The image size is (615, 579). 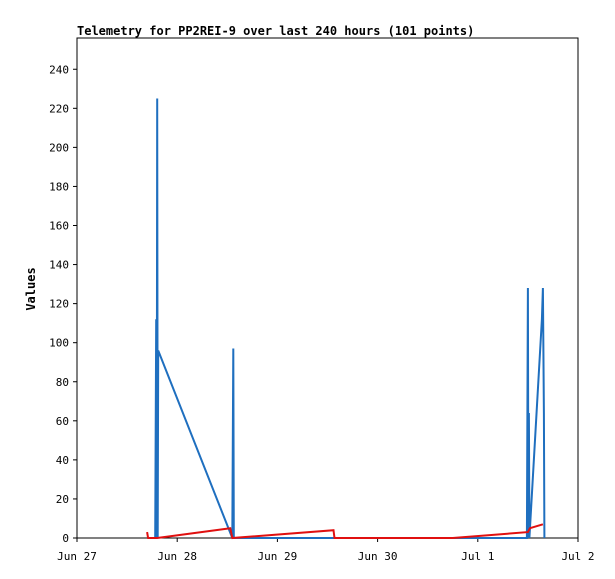 I want to click on y-tick-label: 120, so click(x=59, y=304).